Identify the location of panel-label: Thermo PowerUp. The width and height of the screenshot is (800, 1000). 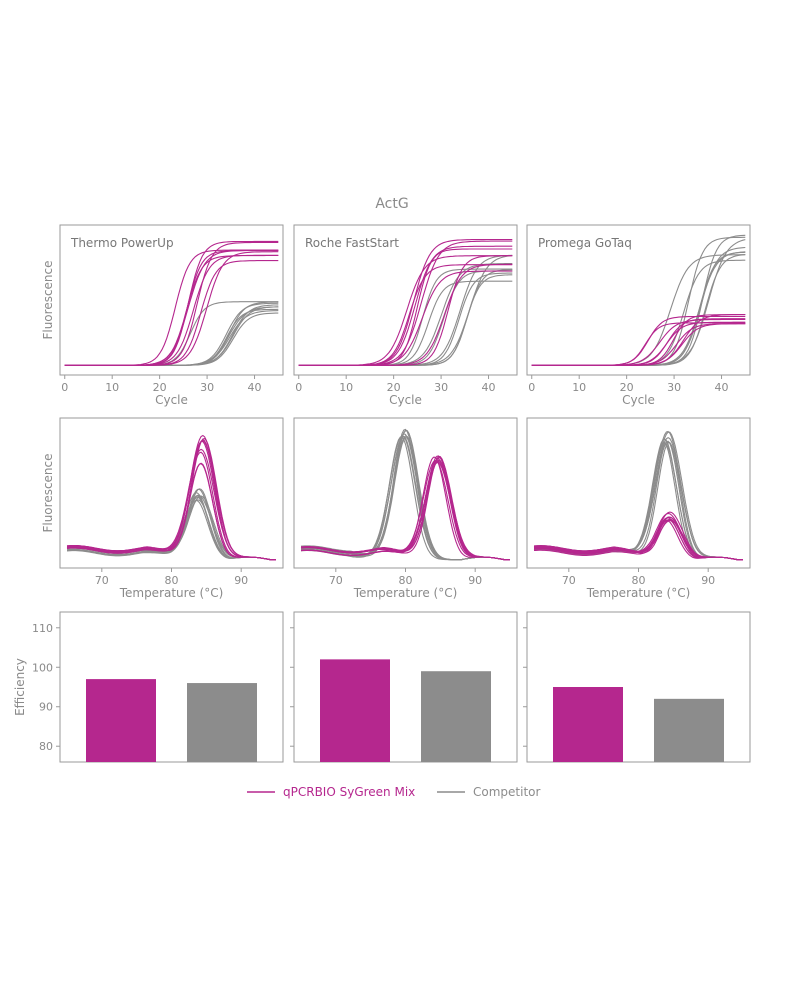
(122, 243).